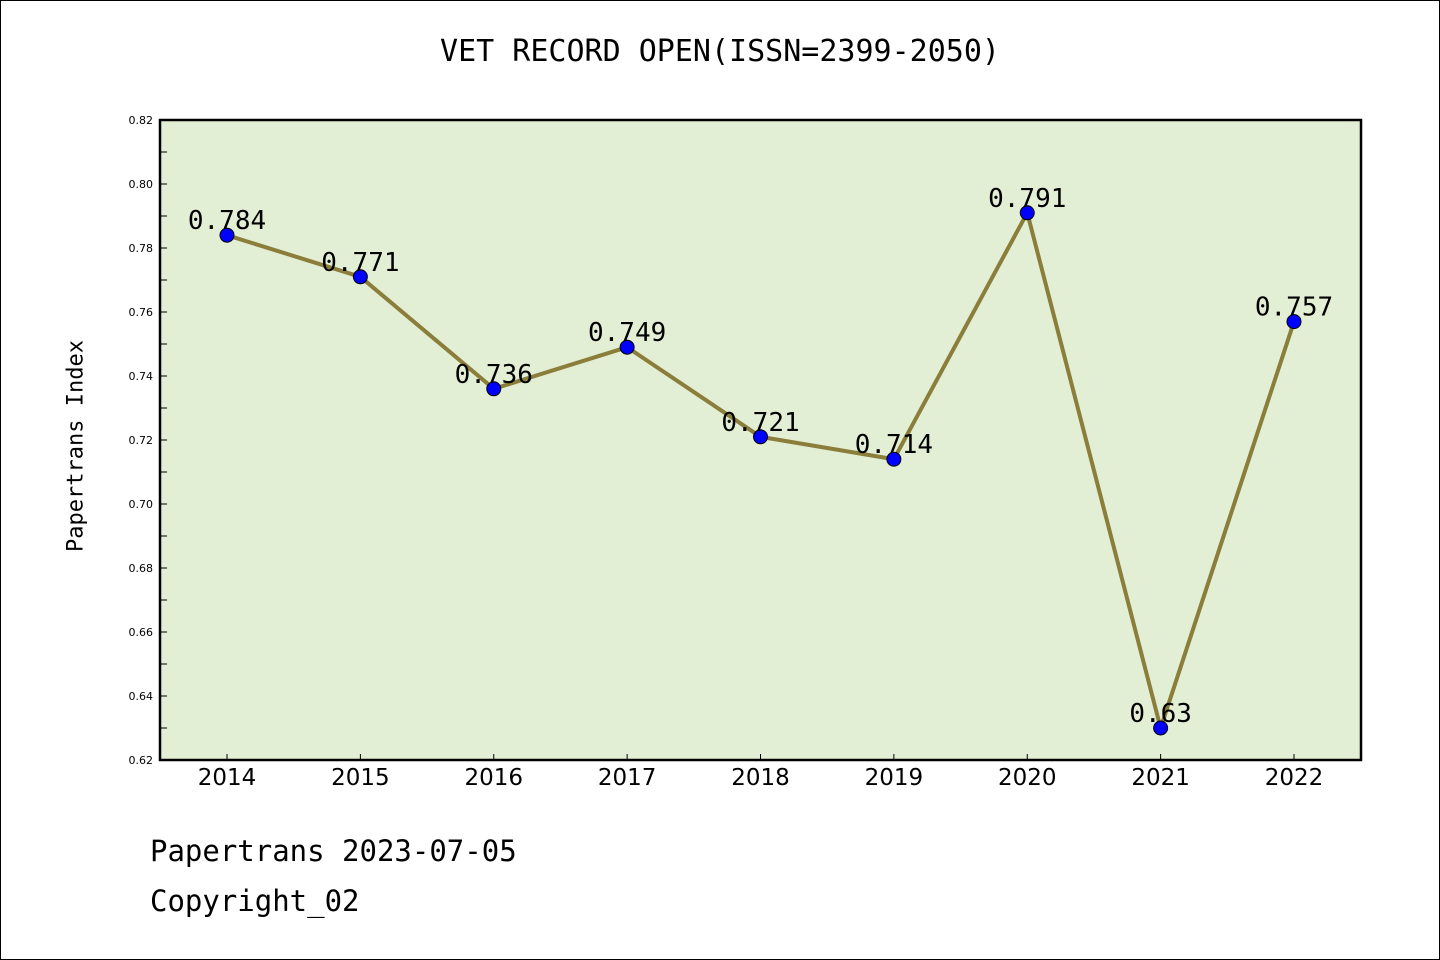 This screenshot has height=960, width=1440. What do you see at coordinates (1027, 778) in the screenshot?
I see `x-tick-label: 2020` at bounding box center [1027, 778].